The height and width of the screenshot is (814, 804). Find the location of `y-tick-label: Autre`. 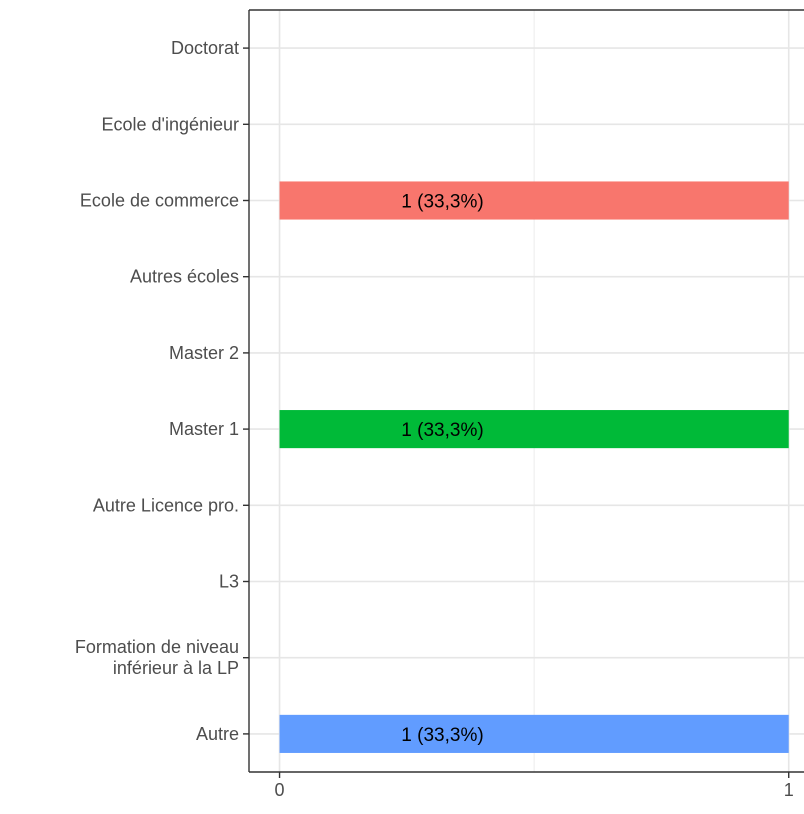

y-tick-label: Autre is located at coordinates (217, 734).